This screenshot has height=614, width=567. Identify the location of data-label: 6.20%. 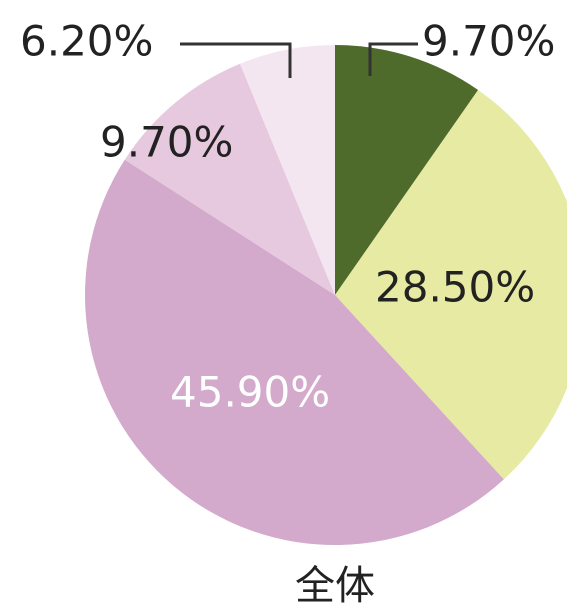
(86, 41).